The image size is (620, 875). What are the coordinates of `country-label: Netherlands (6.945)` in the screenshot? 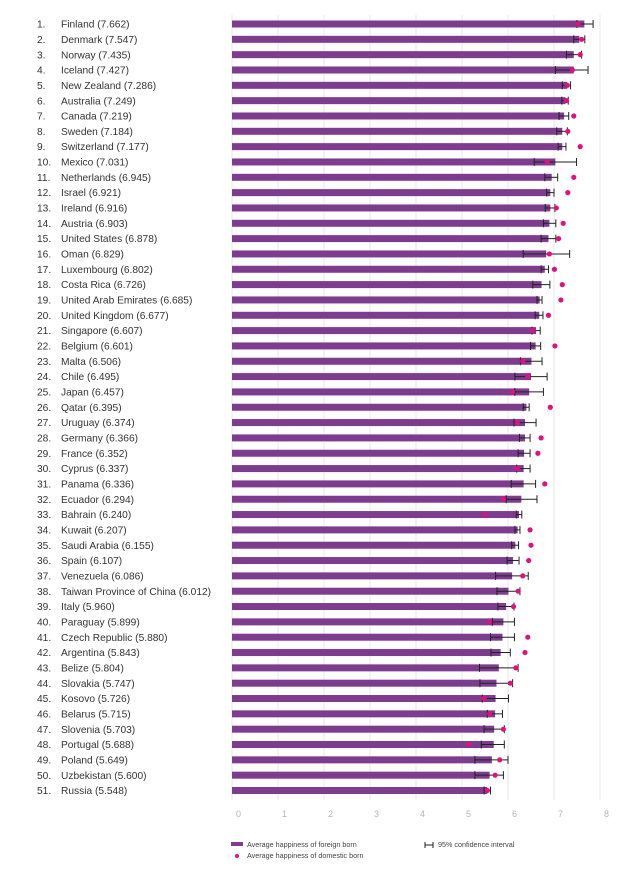 It's located at (106, 178).